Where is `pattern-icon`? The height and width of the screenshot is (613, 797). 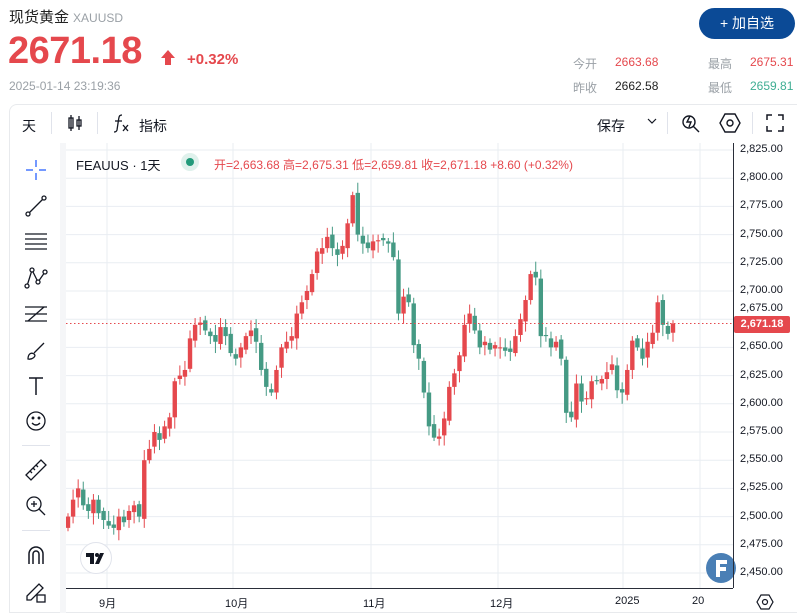
pattern-icon is located at coordinates (36, 278).